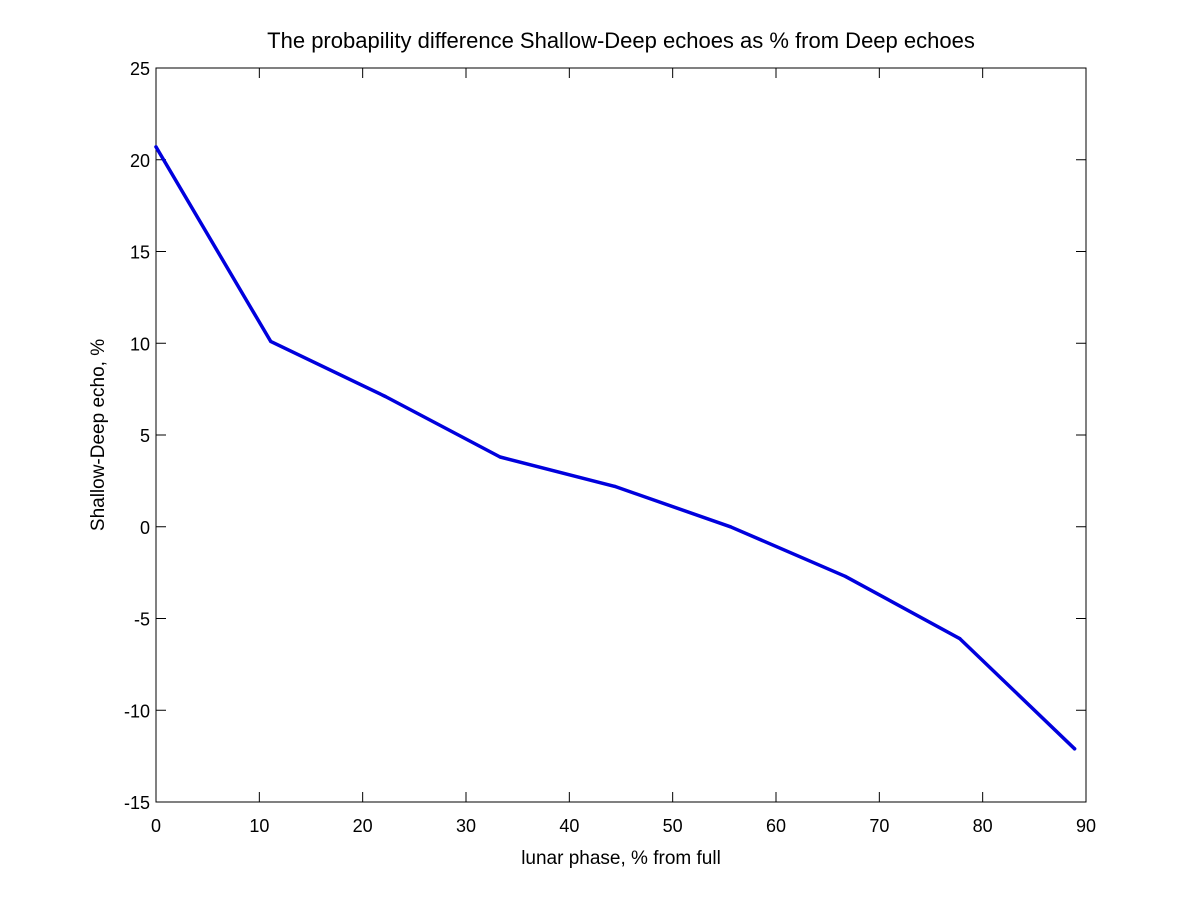 This screenshot has width=1200, height=900. What do you see at coordinates (363, 826) in the screenshot?
I see `x-tick-label: 20` at bounding box center [363, 826].